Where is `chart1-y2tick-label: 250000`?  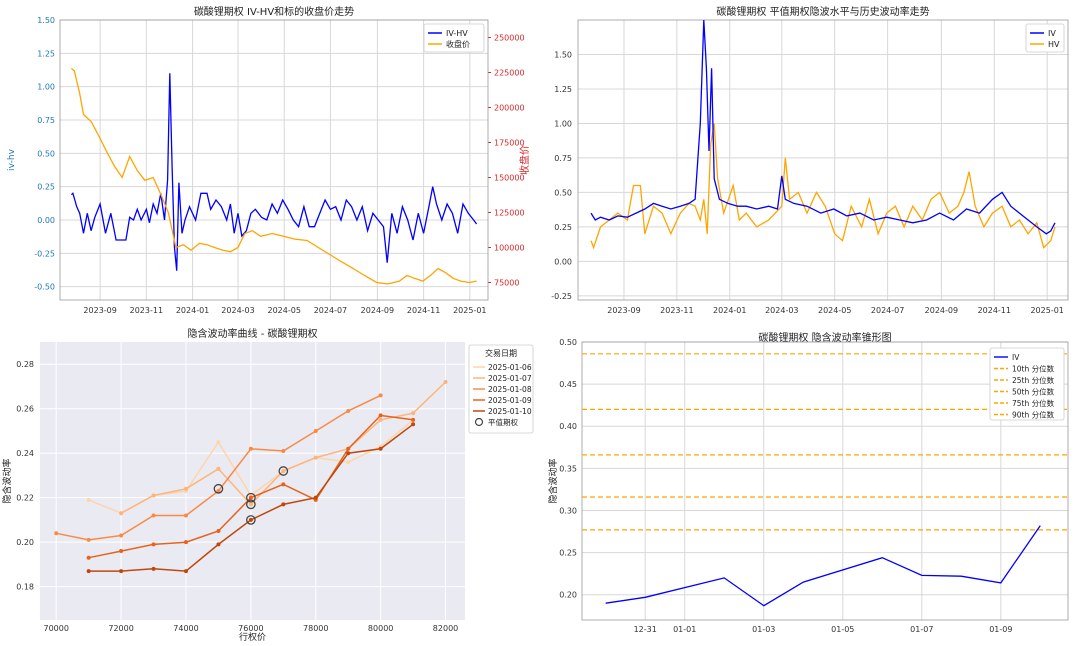 chart1-y2tick-label: 250000 is located at coordinates (509, 38).